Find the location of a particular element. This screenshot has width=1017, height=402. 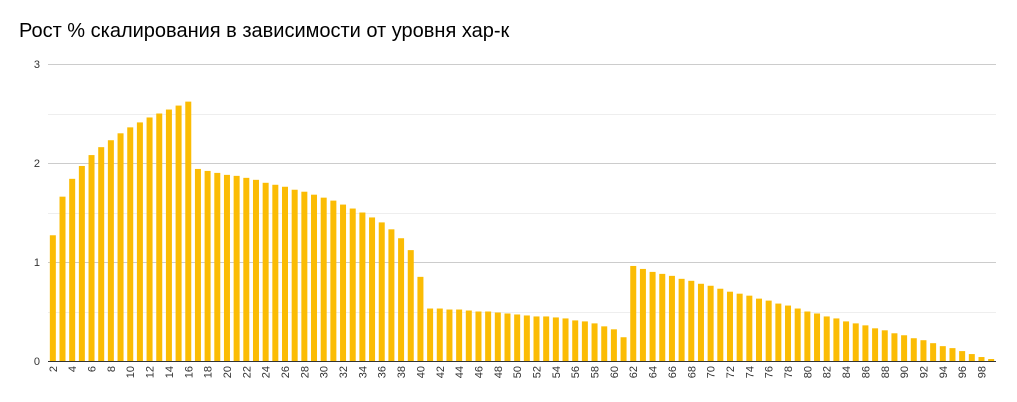

x-tick-label: 22 is located at coordinates (247, 372).